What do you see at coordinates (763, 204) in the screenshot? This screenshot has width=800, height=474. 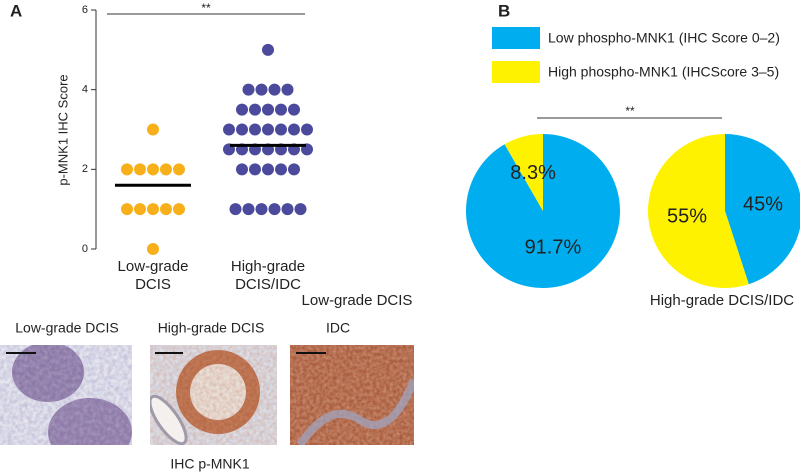 I see `slice-label: 45%` at bounding box center [763, 204].